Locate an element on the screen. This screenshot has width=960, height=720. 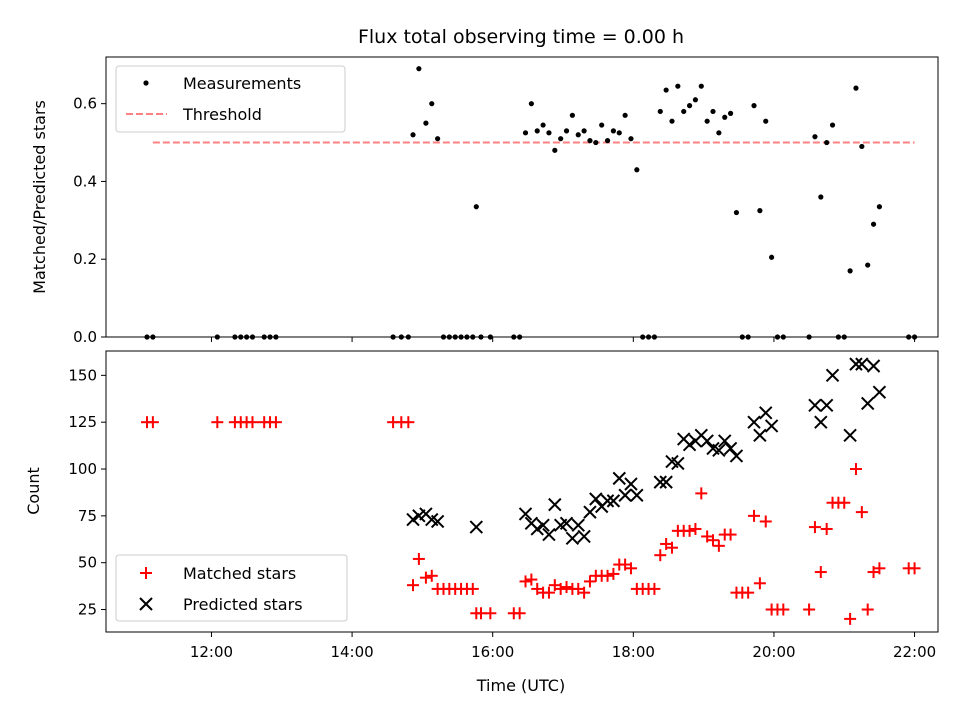
legend-threshold-label: Threshold is located at coordinates (222, 114).